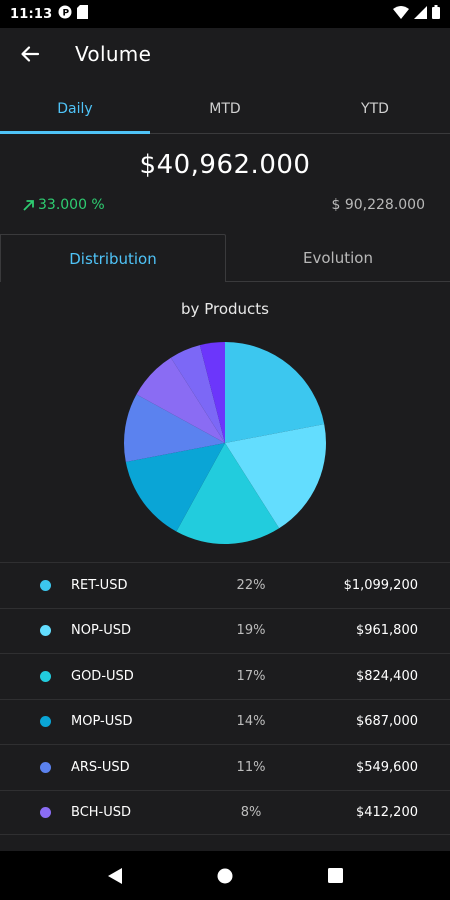  I want to click on tab-mtd: MTD, so click(225, 108).